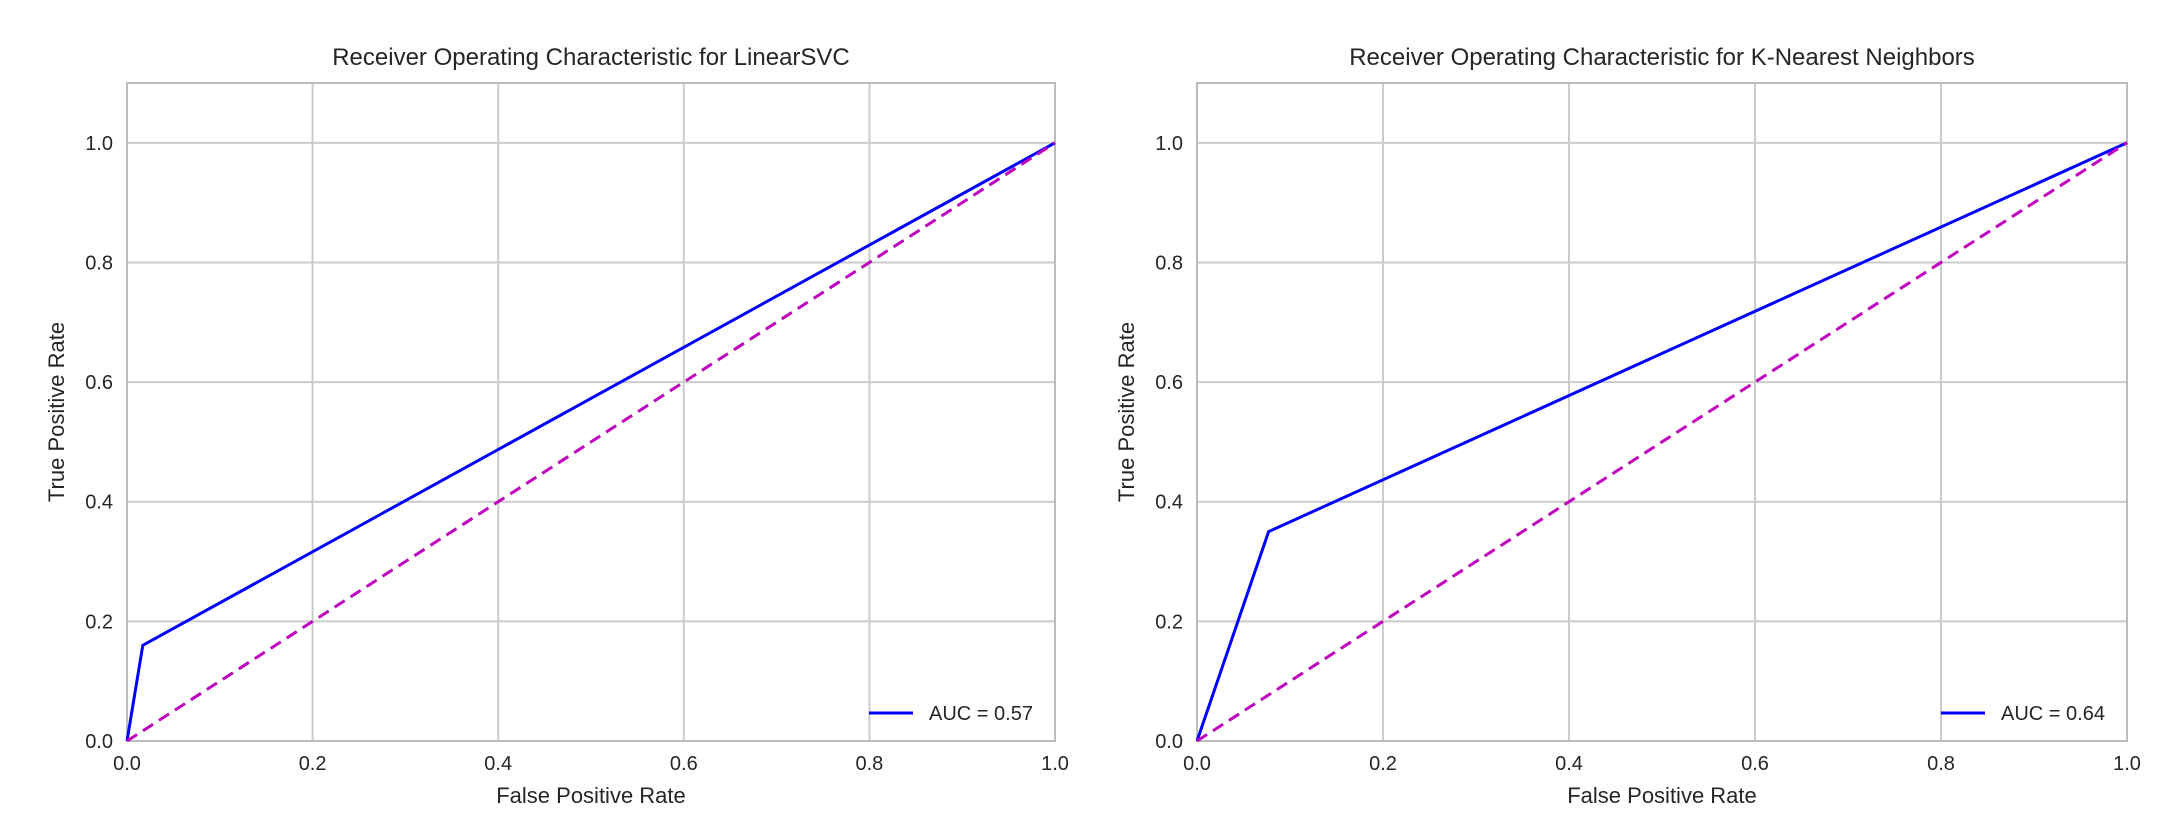  I want to click on legend: AUC = 0.57, so click(951, 714).